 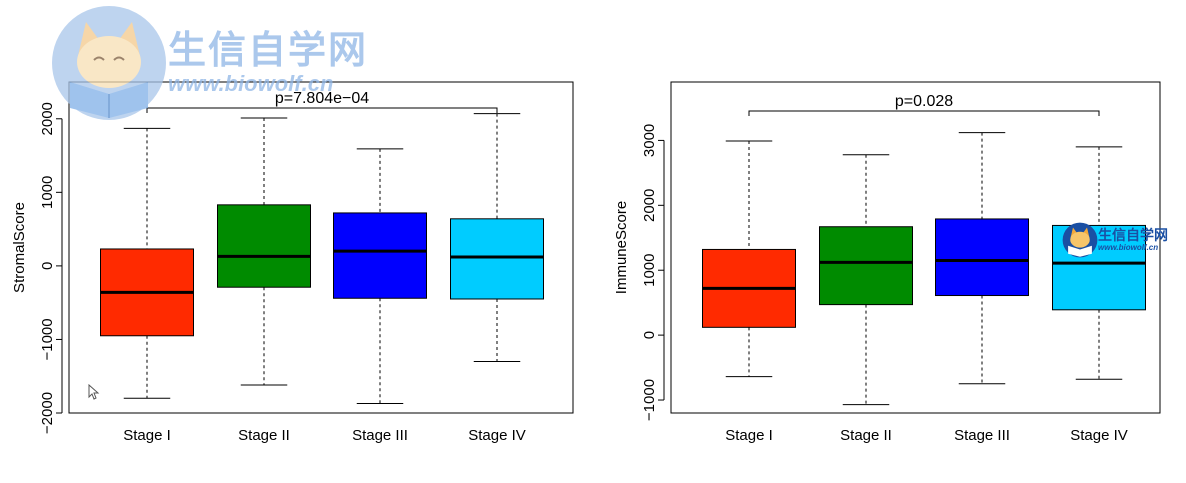 I want to click on p-value-label: p=7.804e−04, so click(x=322, y=98).